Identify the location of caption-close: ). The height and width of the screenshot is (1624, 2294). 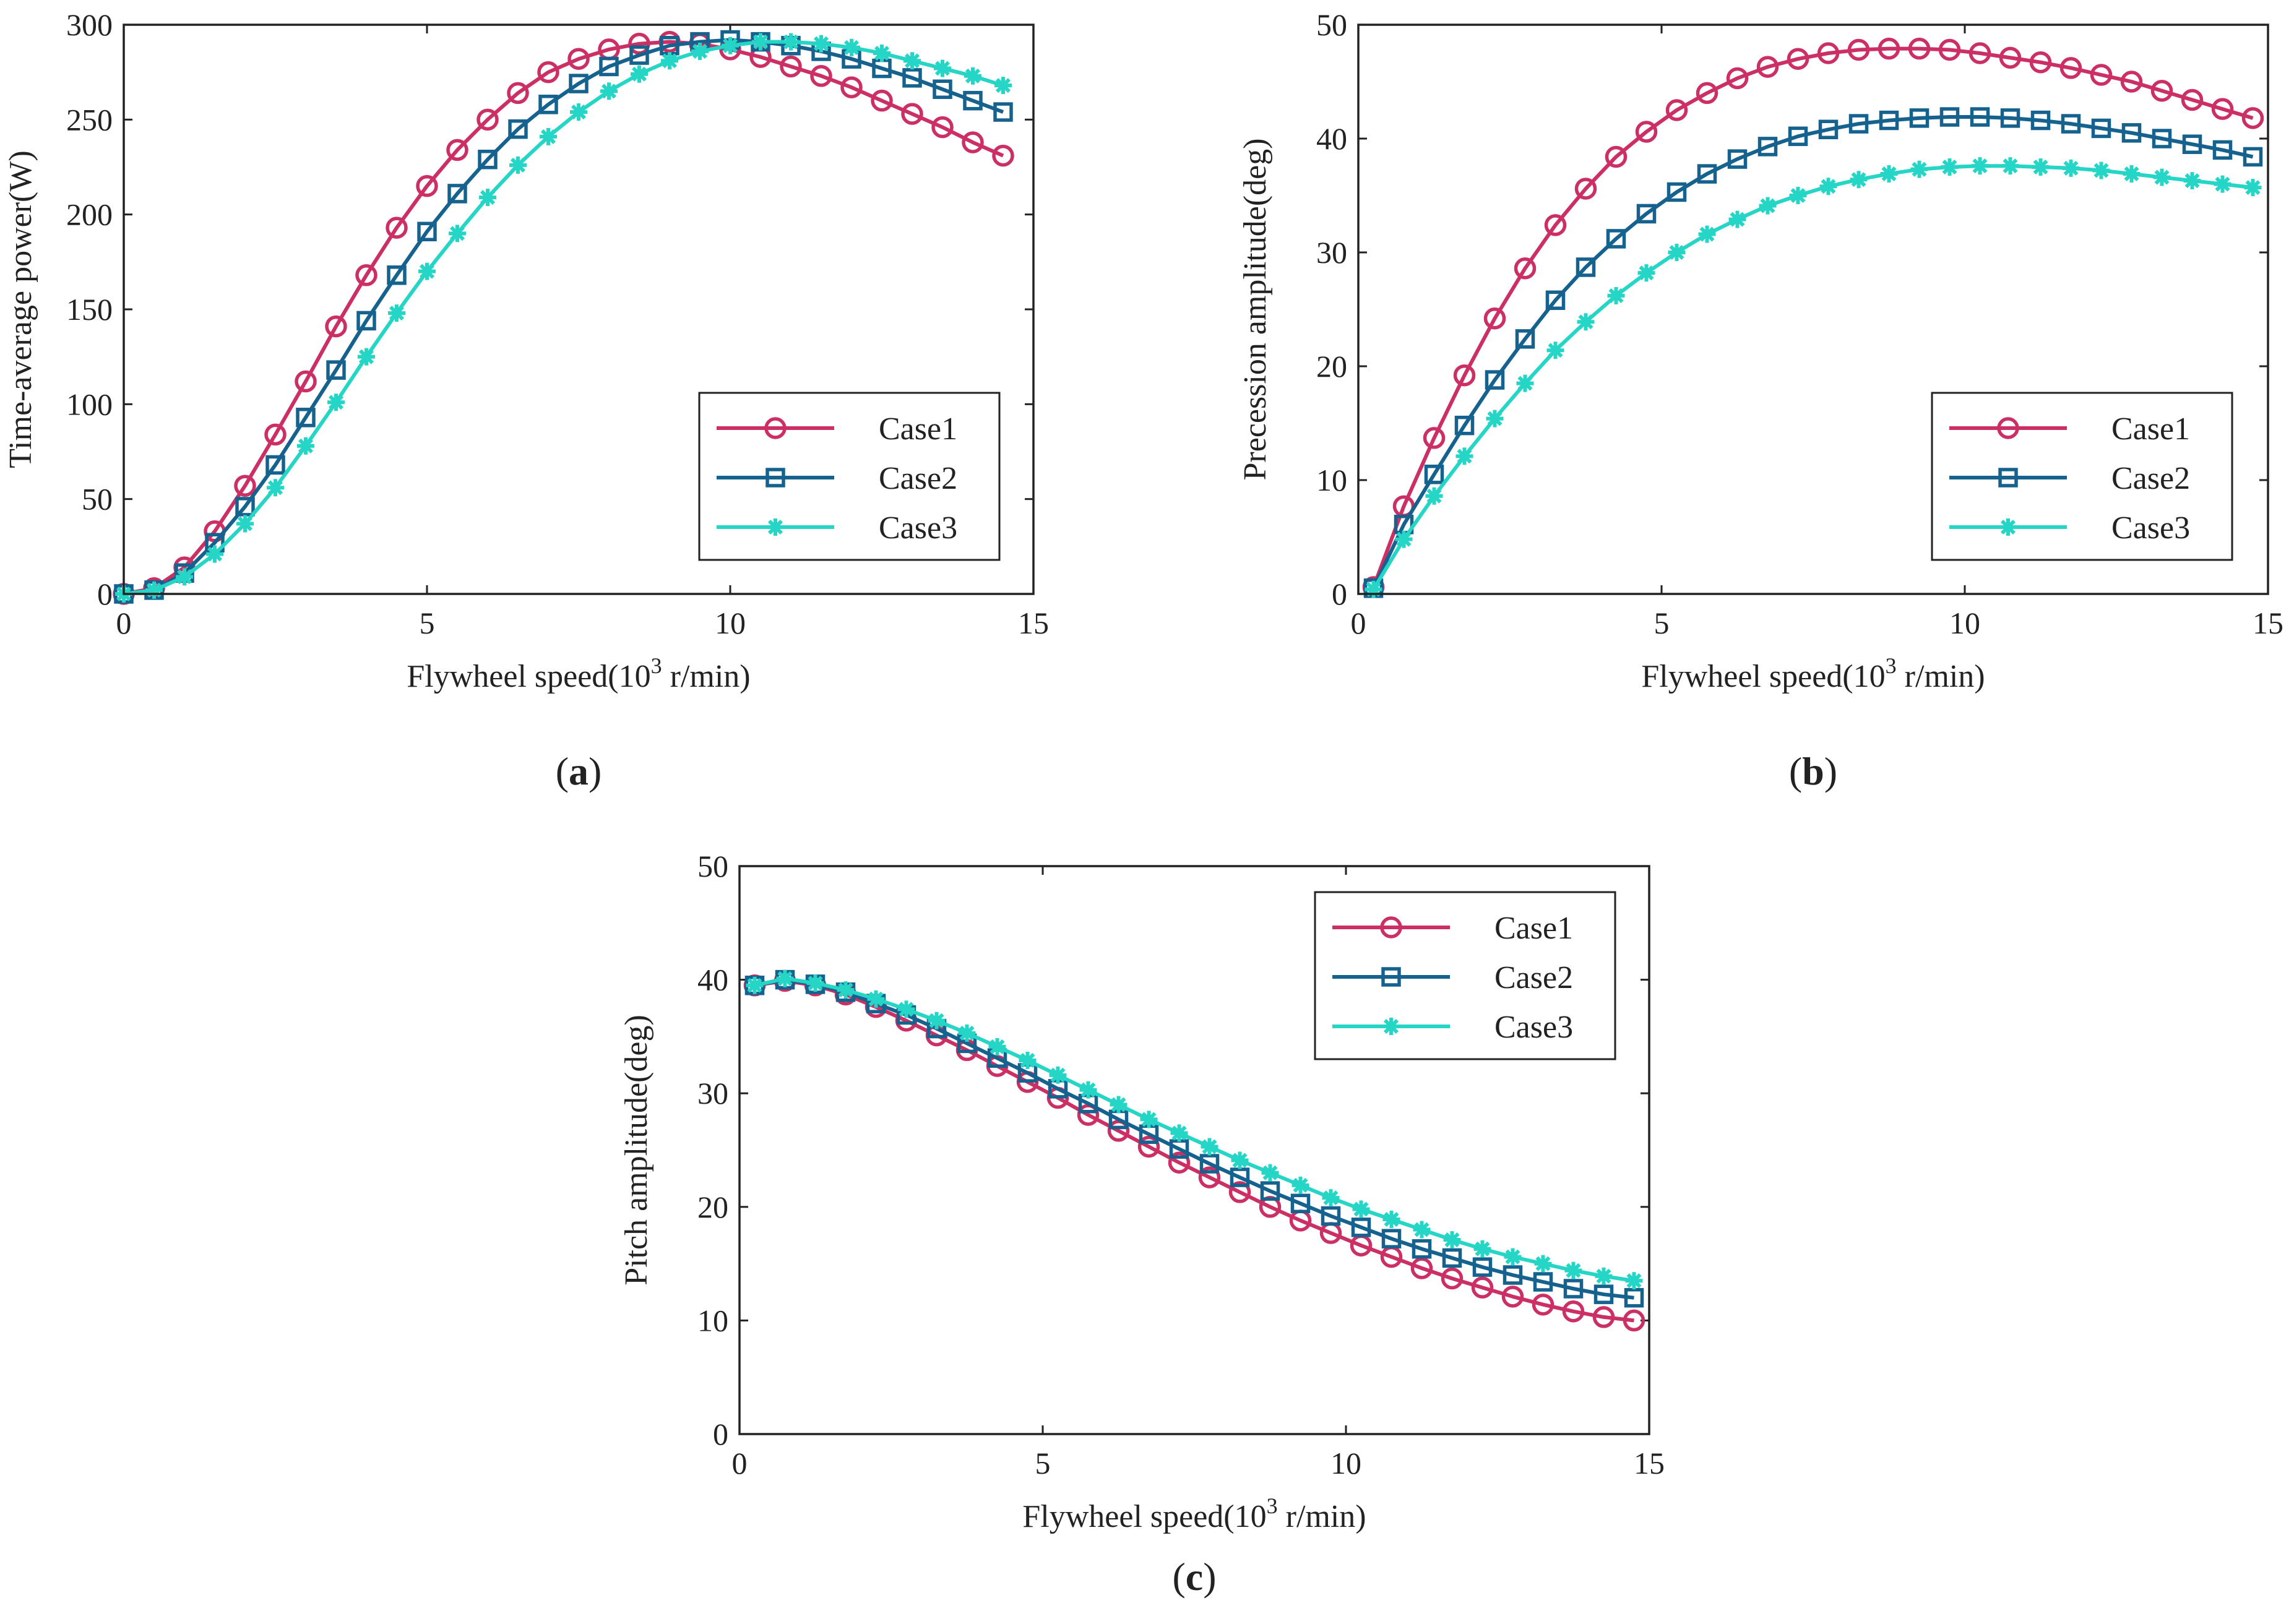
(595, 771).